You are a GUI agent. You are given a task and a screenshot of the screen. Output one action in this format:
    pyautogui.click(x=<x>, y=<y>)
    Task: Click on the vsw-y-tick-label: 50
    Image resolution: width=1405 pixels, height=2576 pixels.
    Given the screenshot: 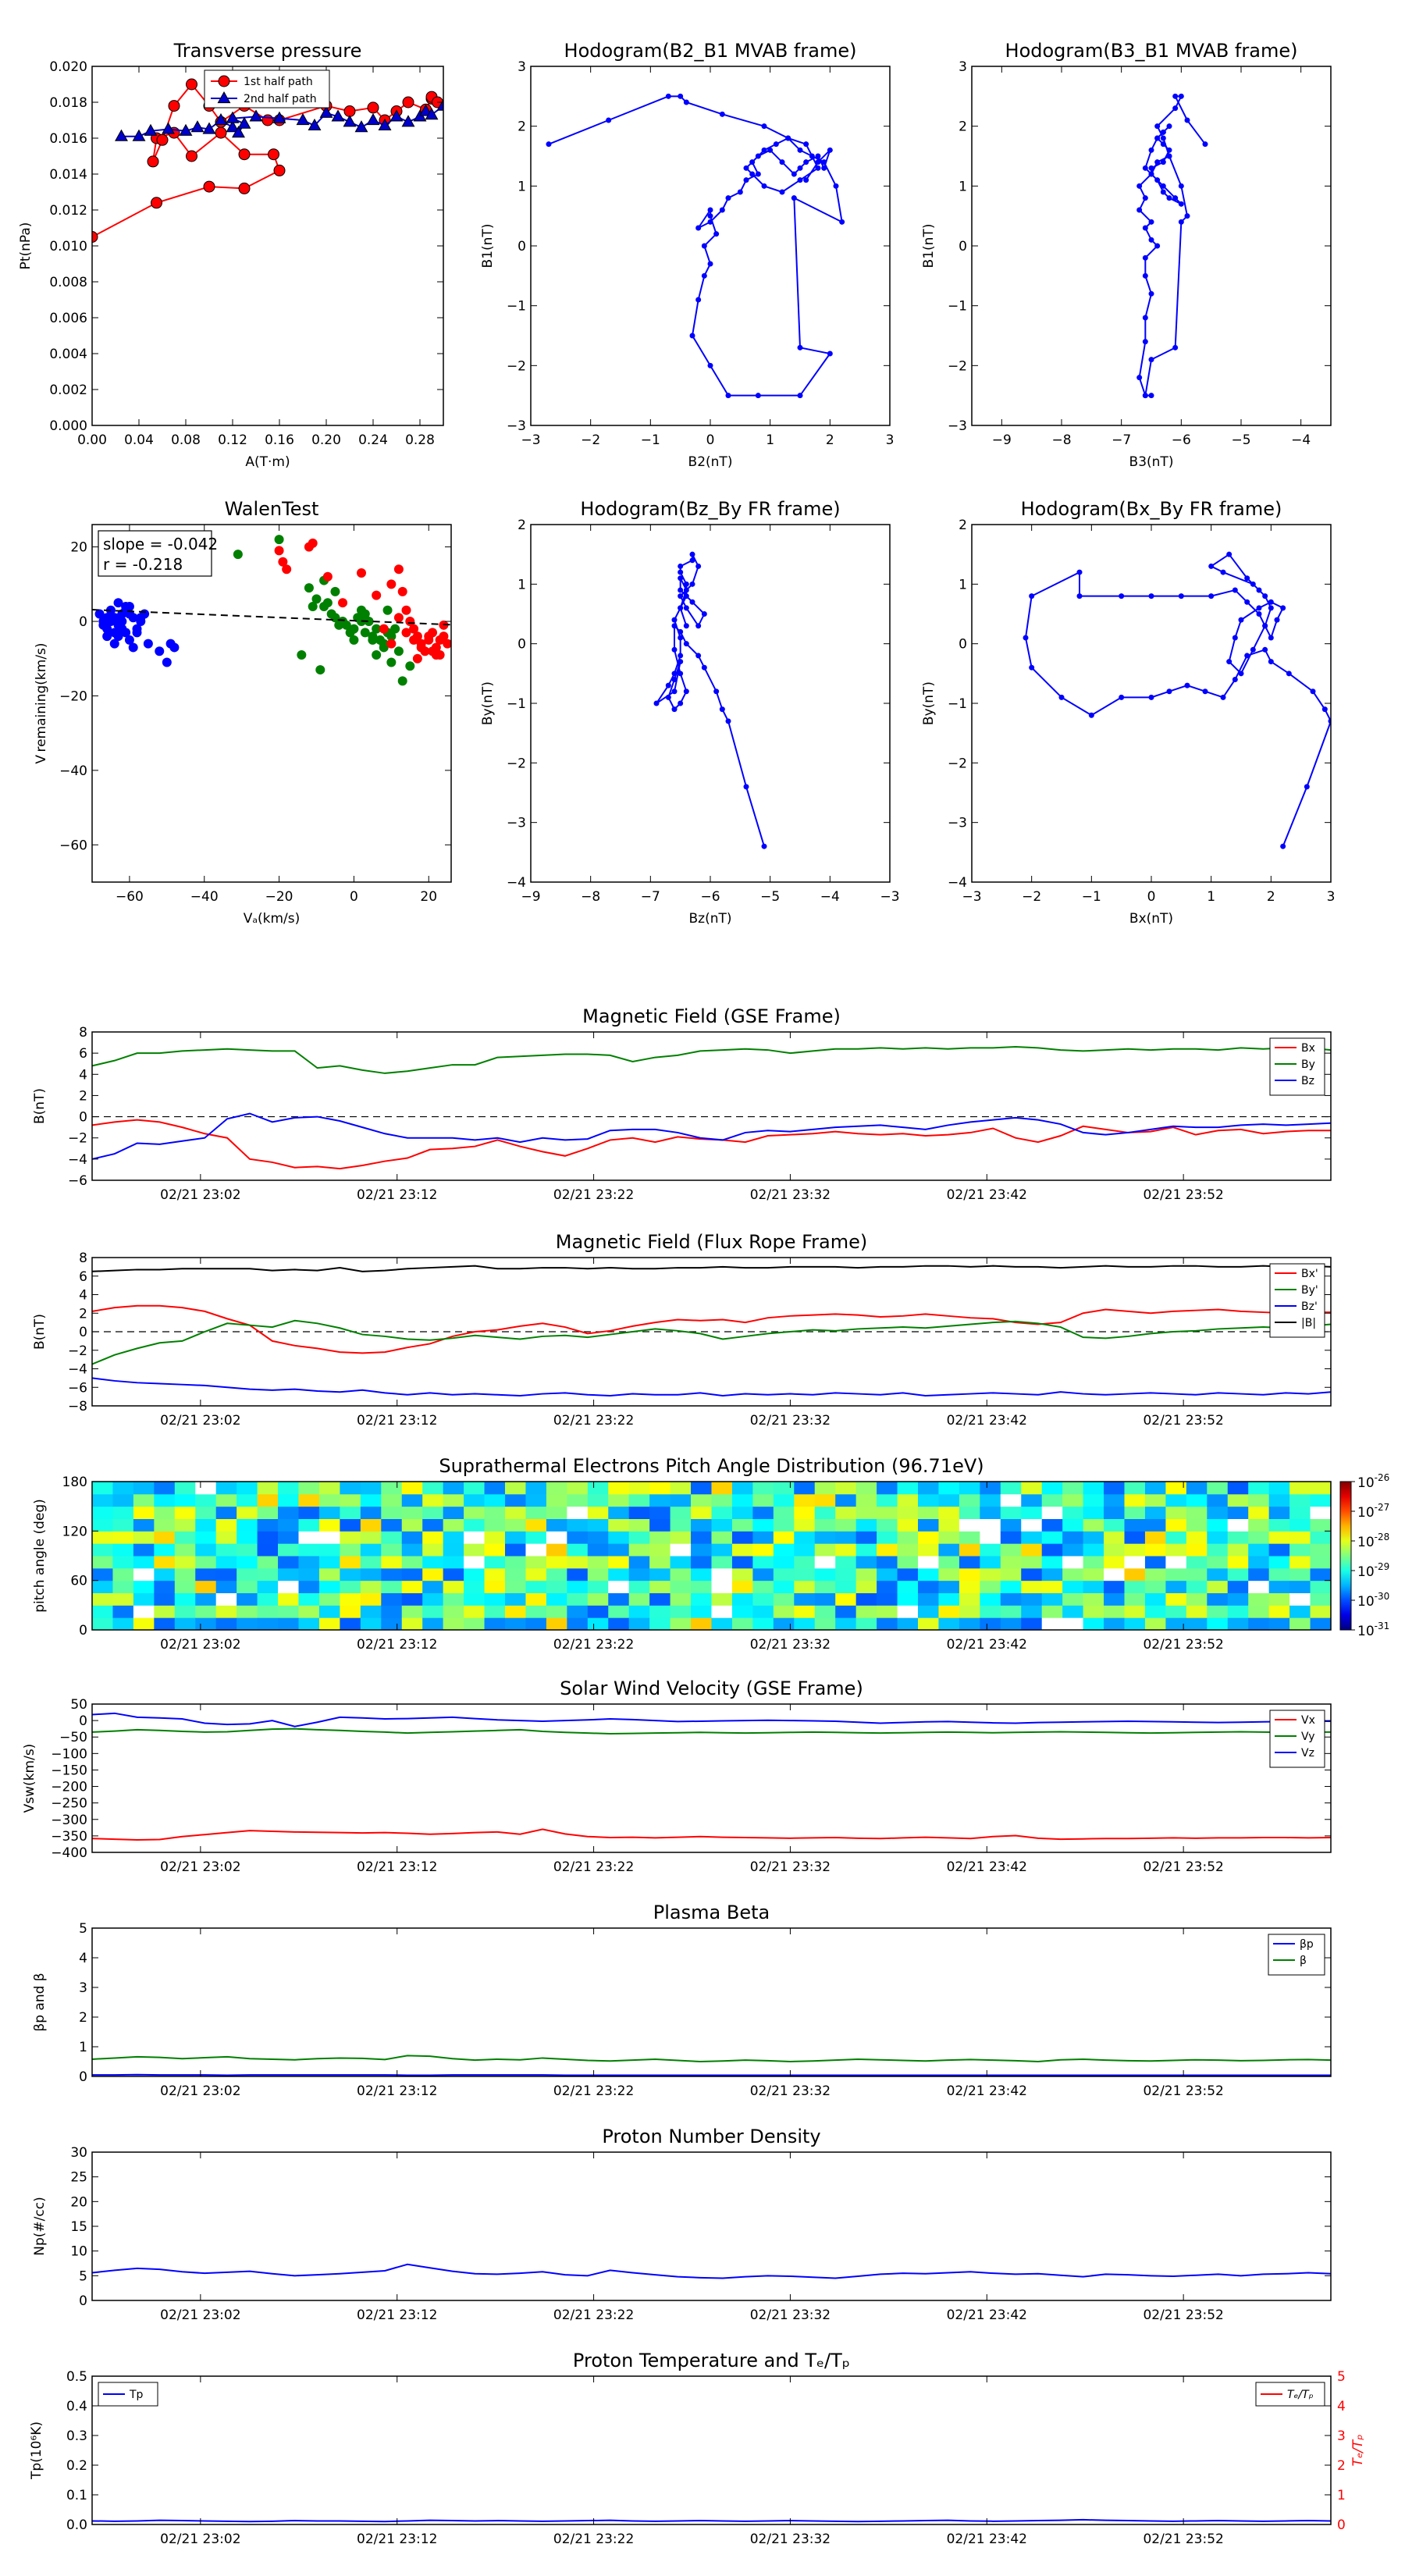 What is the action you would take?
    pyautogui.click(x=78, y=1705)
    